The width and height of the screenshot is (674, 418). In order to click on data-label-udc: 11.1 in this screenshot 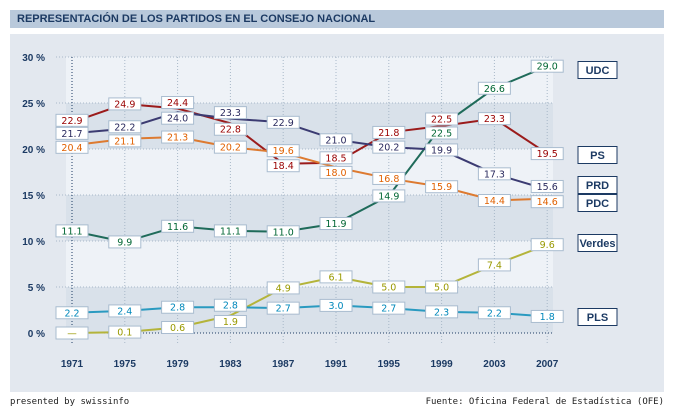, I will do `click(71, 231)`.